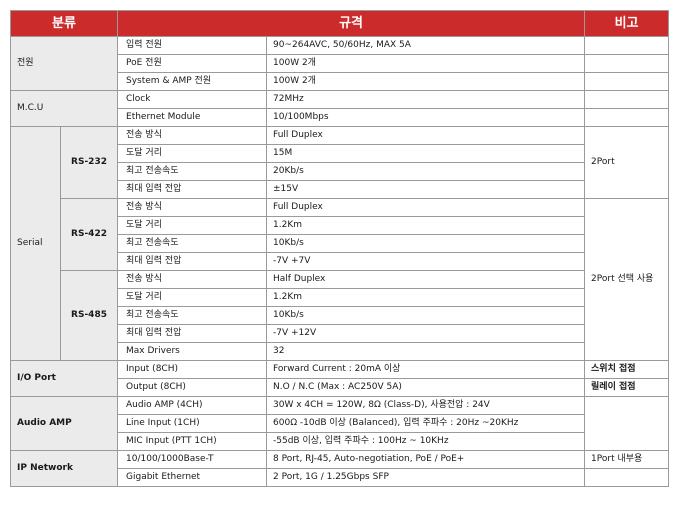  Describe the element at coordinates (64, 23) in the screenshot. I see `header-category: 분류` at that location.